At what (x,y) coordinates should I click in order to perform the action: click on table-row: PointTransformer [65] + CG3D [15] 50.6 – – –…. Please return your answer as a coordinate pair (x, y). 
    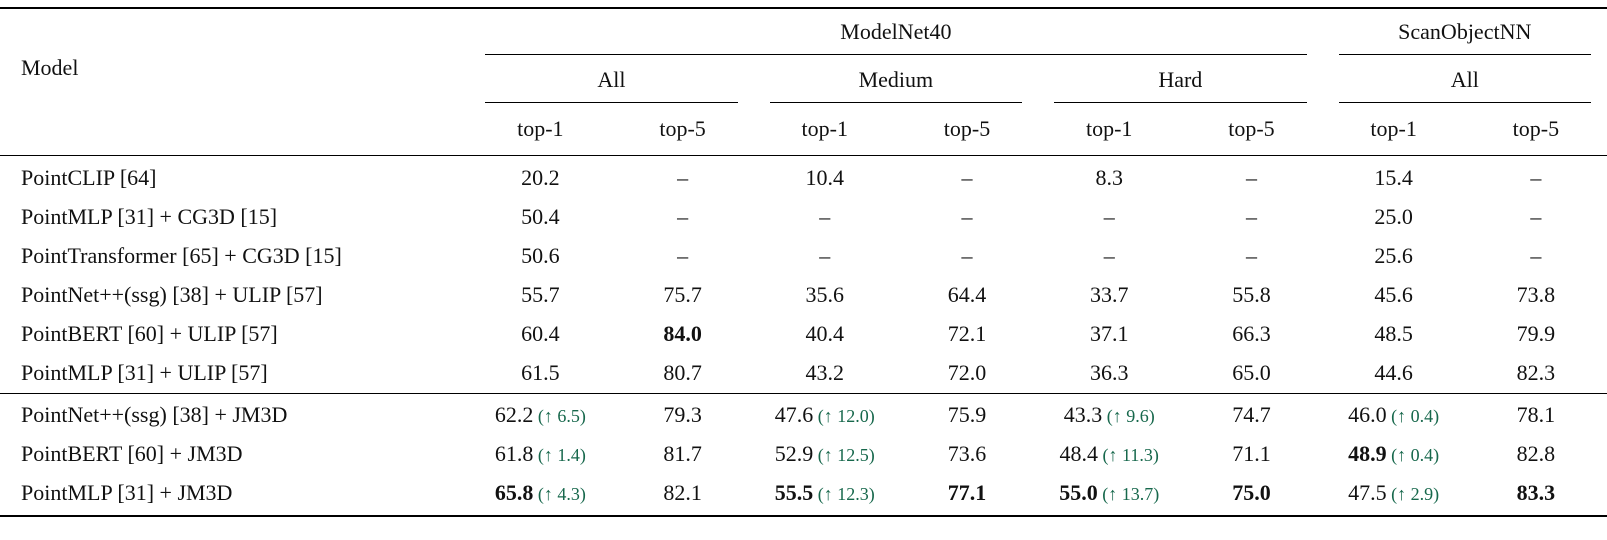
    Looking at the image, I should click on (803, 256).